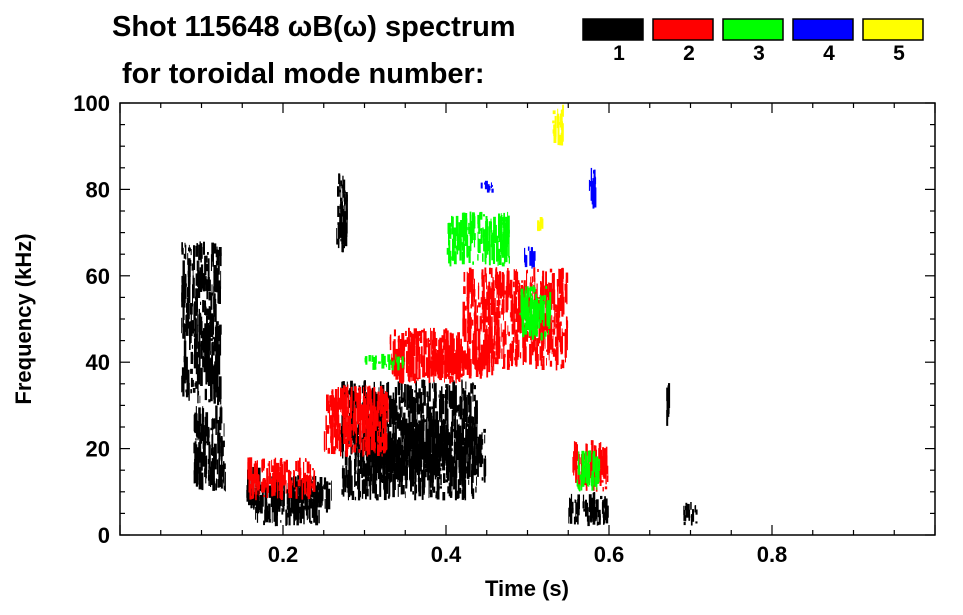 This screenshot has width=963, height=615. What do you see at coordinates (98, 276) in the screenshot?
I see `y-tick-label: 60` at bounding box center [98, 276].